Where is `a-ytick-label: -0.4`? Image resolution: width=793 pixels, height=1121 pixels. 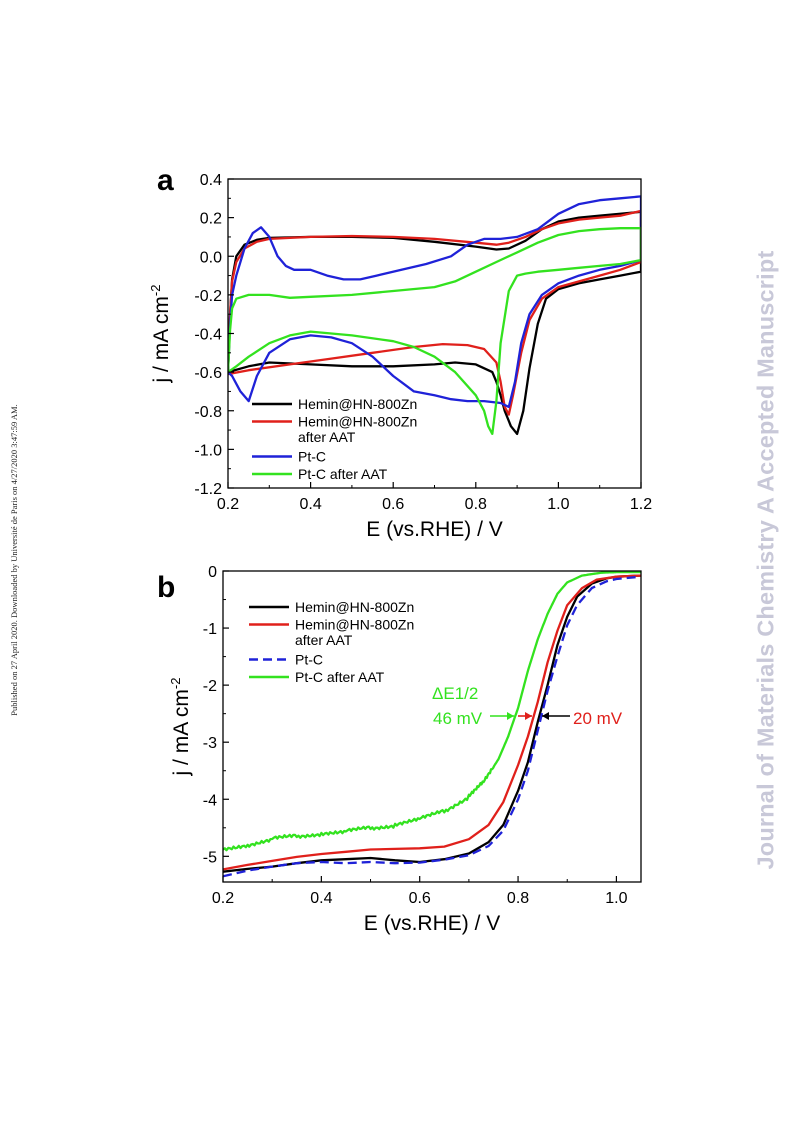 a-ytick-label: -0.4 is located at coordinates (208, 335).